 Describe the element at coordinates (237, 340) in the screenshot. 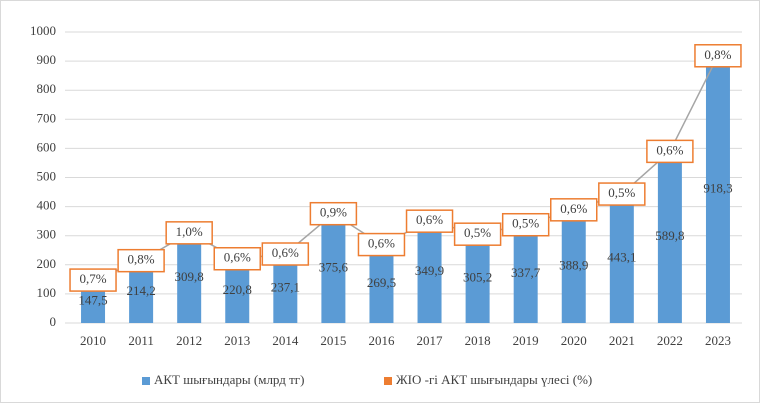

I see `x-tick-label: 2013` at that location.